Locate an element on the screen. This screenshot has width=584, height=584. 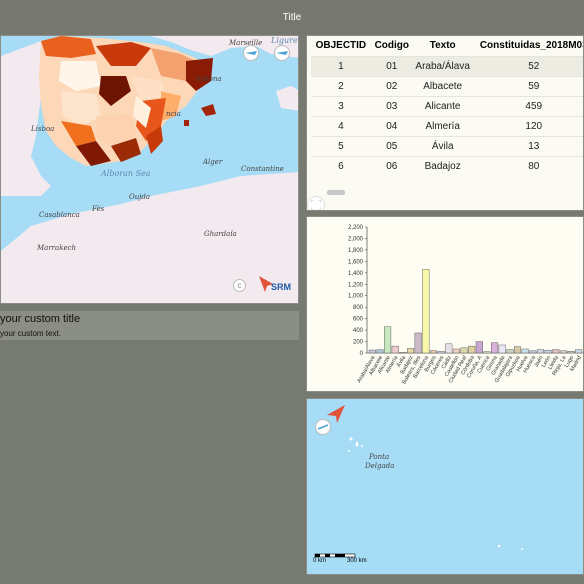
label-constantine: Constantine is located at coordinates (262, 169).